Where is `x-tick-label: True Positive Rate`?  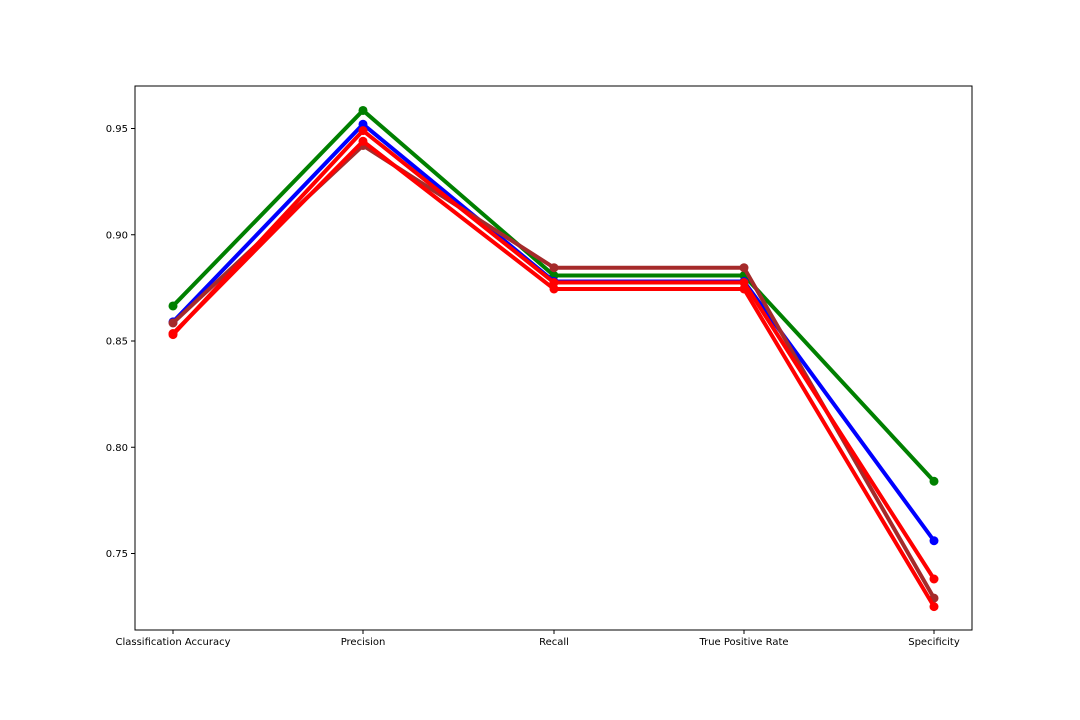 x-tick-label: True Positive Rate is located at coordinates (743, 642).